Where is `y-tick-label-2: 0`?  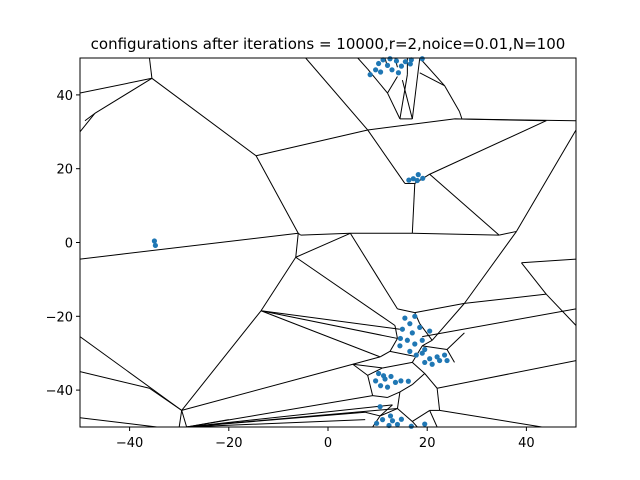
y-tick-label-2: 0 is located at coordinates (69, 244).